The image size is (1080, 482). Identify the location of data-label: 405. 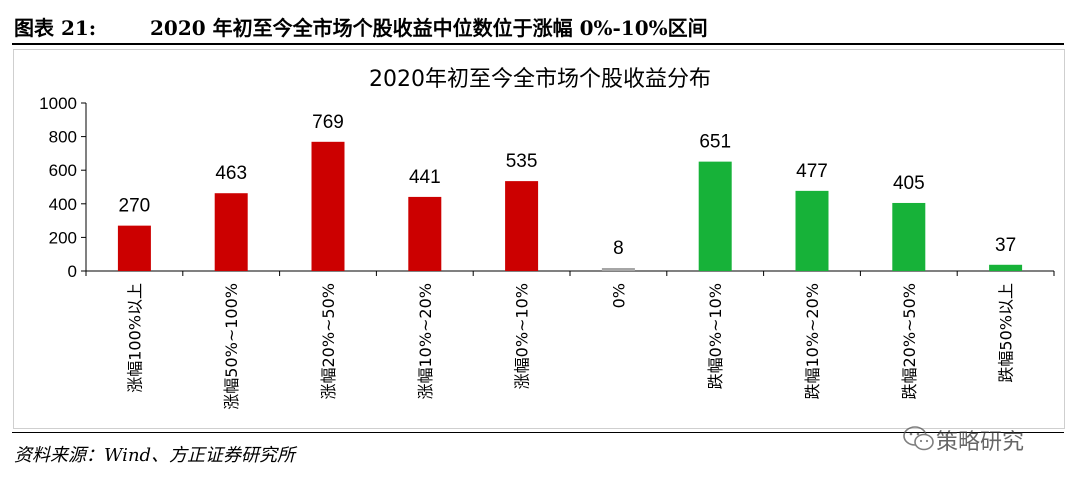
(909, 183).